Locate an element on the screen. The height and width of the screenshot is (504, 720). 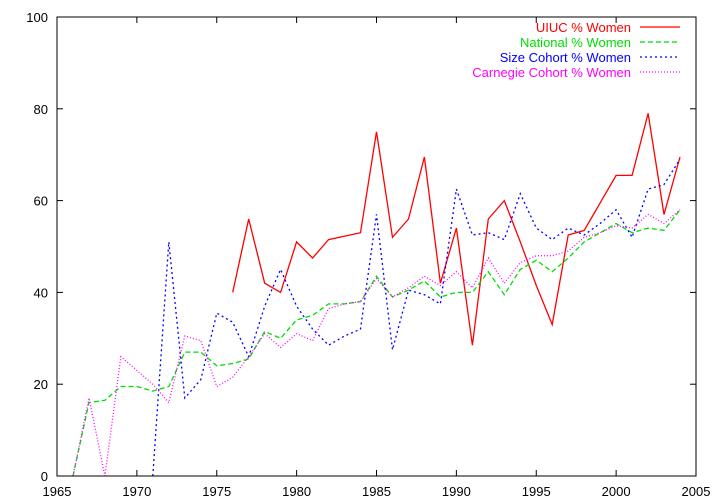
y-tick-label: 100 is located at coordinates (37, 17).